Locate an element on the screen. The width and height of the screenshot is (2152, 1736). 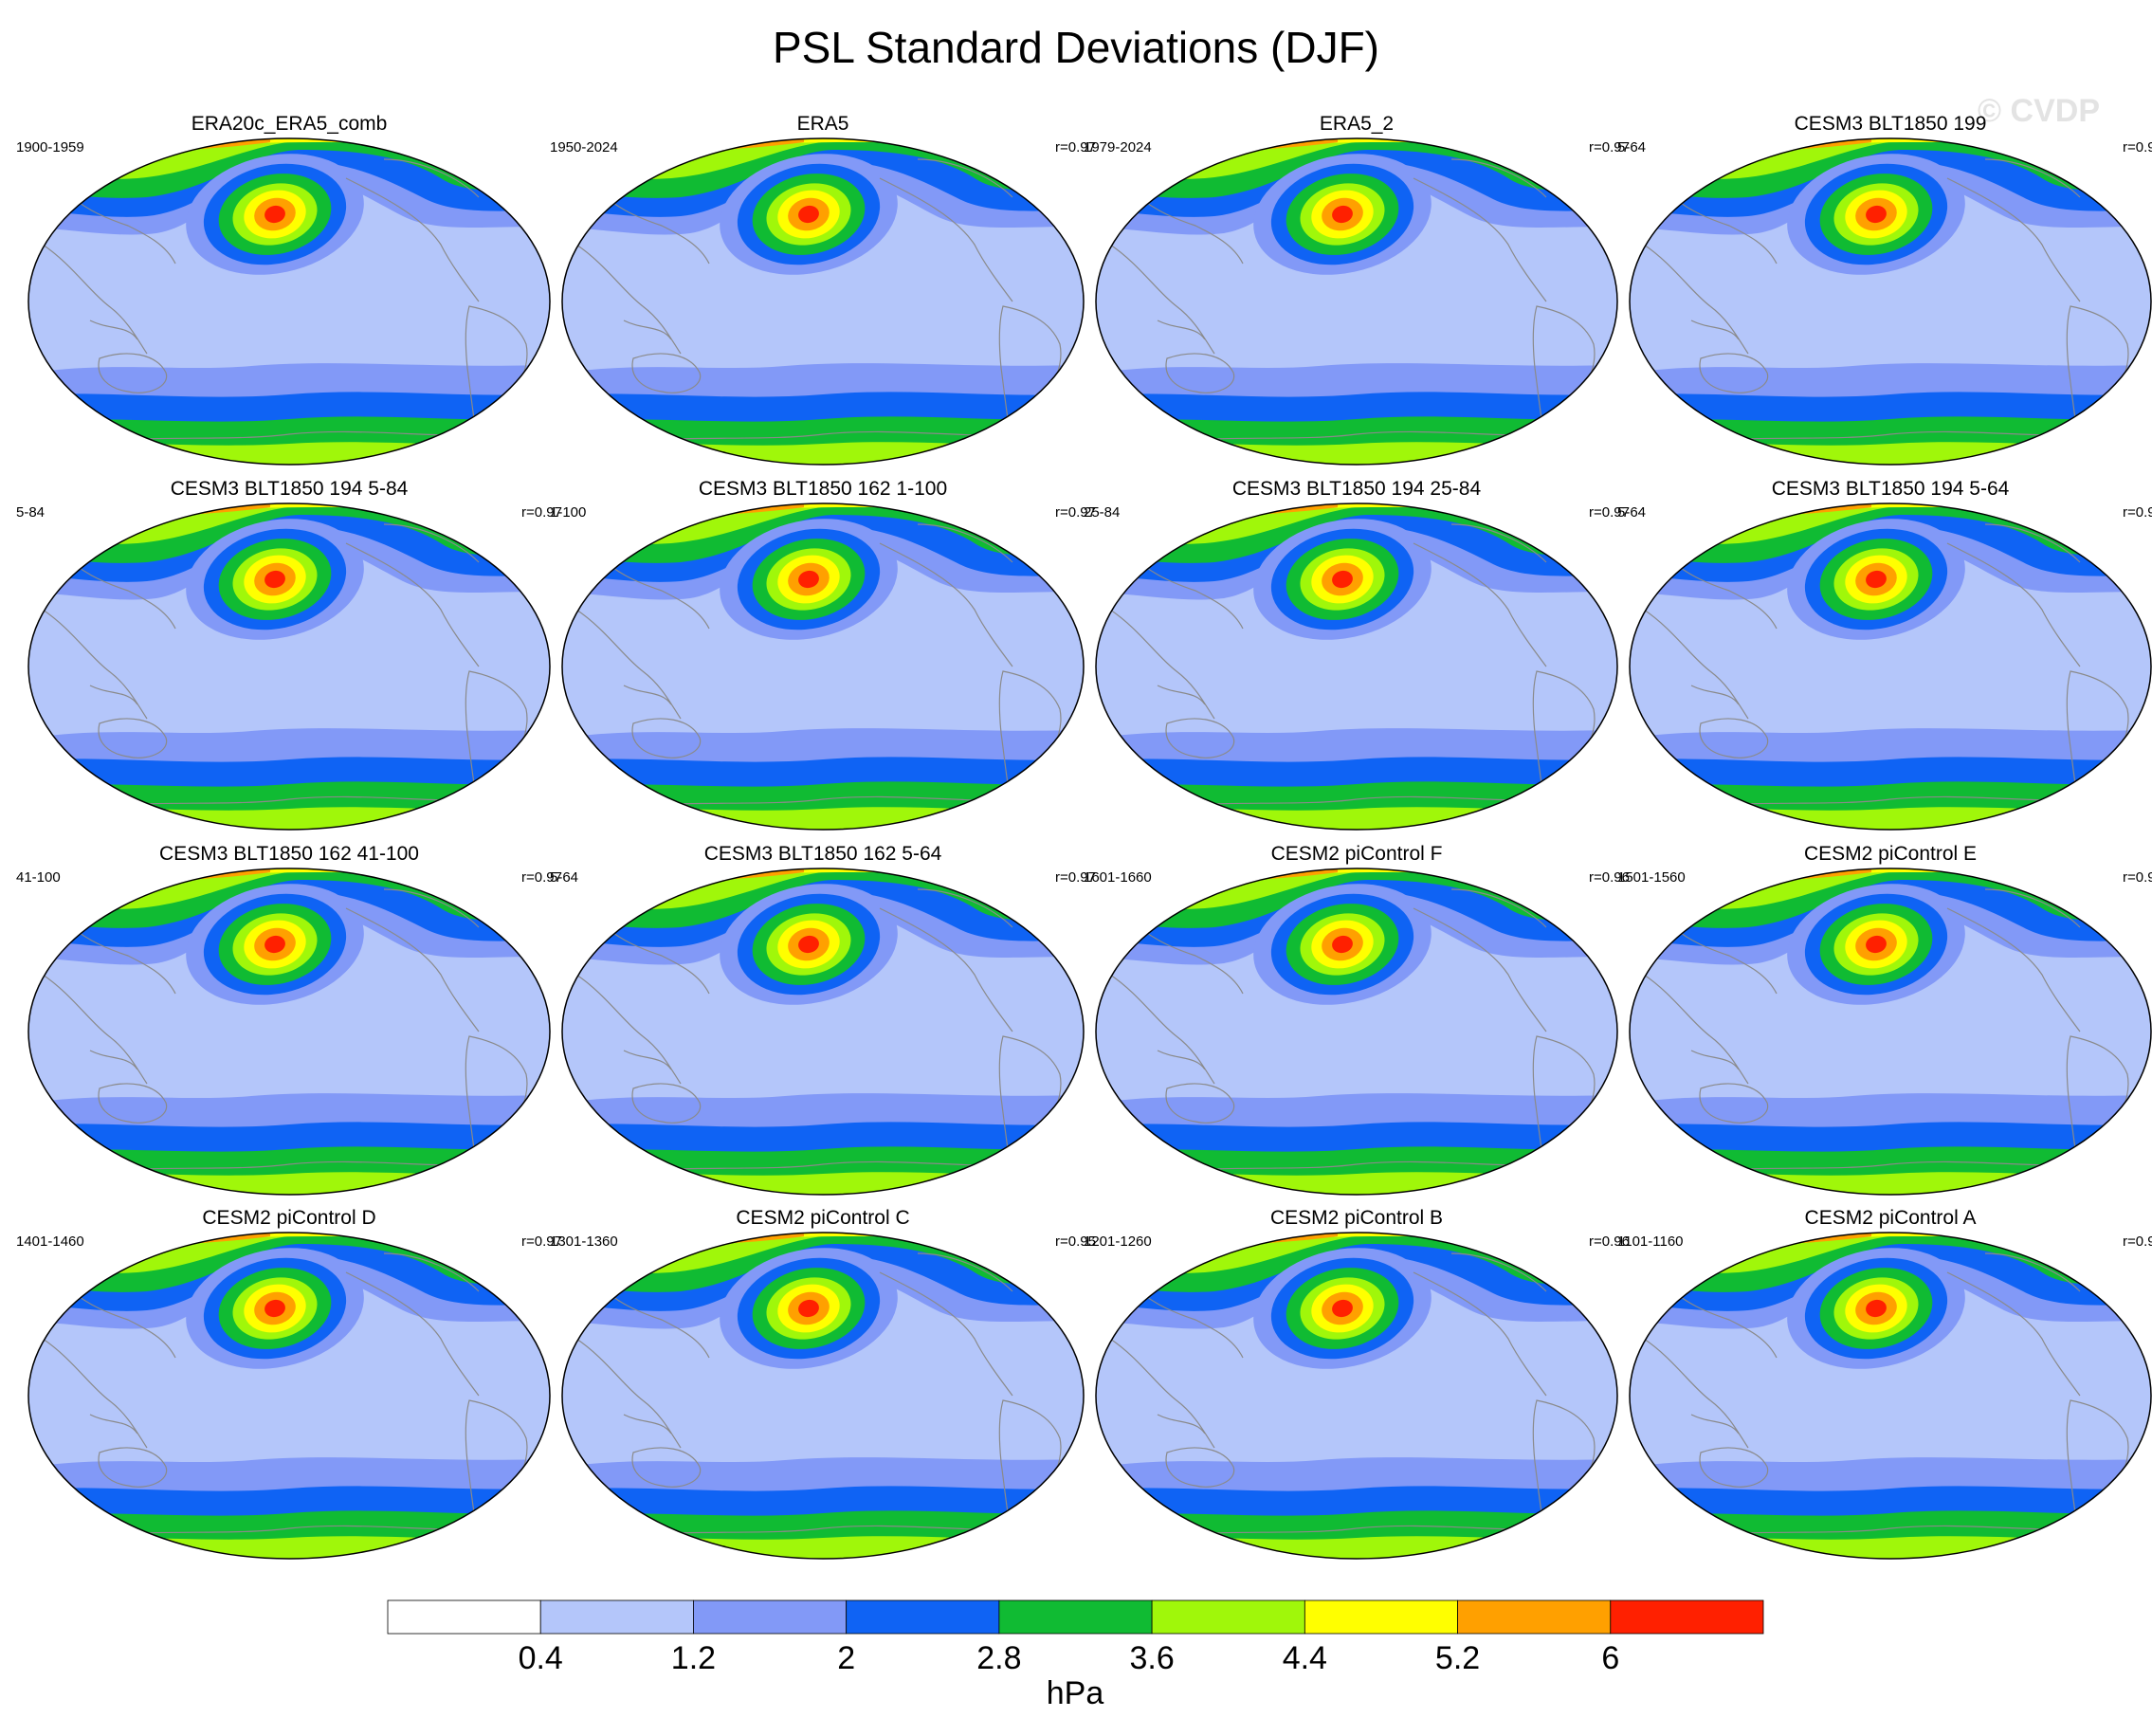
colorbar-tick-label: 2 is located at coordinates (846, 1658).